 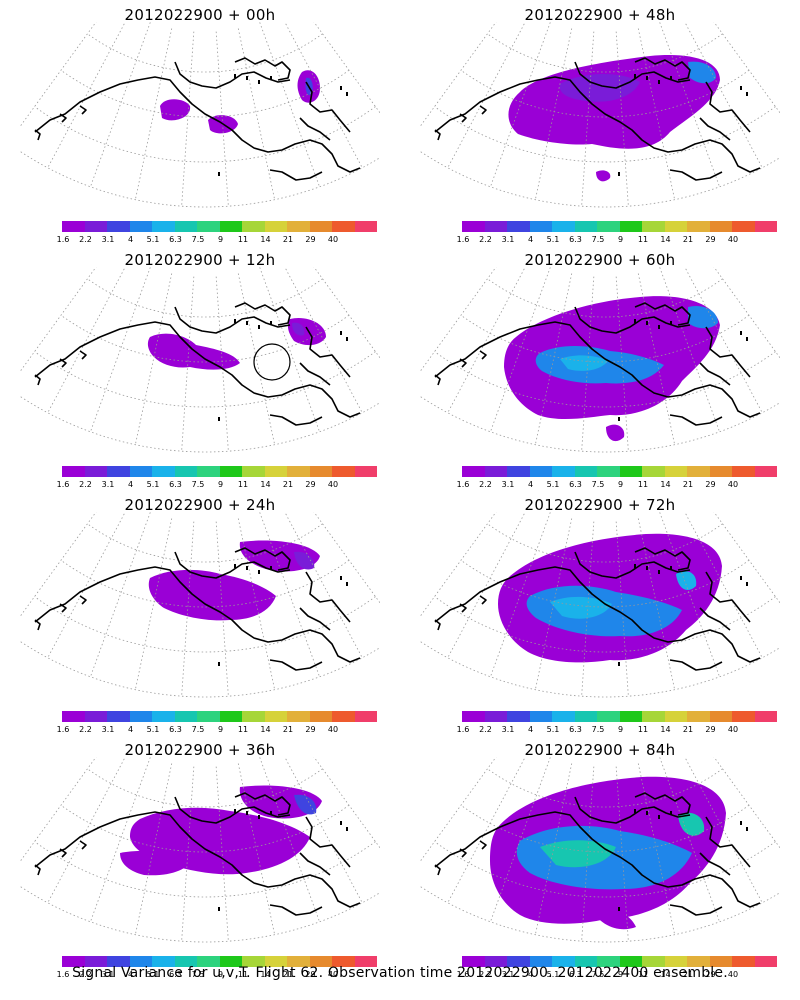 I want to click on panel-title: 2012022900 + 48h, so click(x=600, y=15).